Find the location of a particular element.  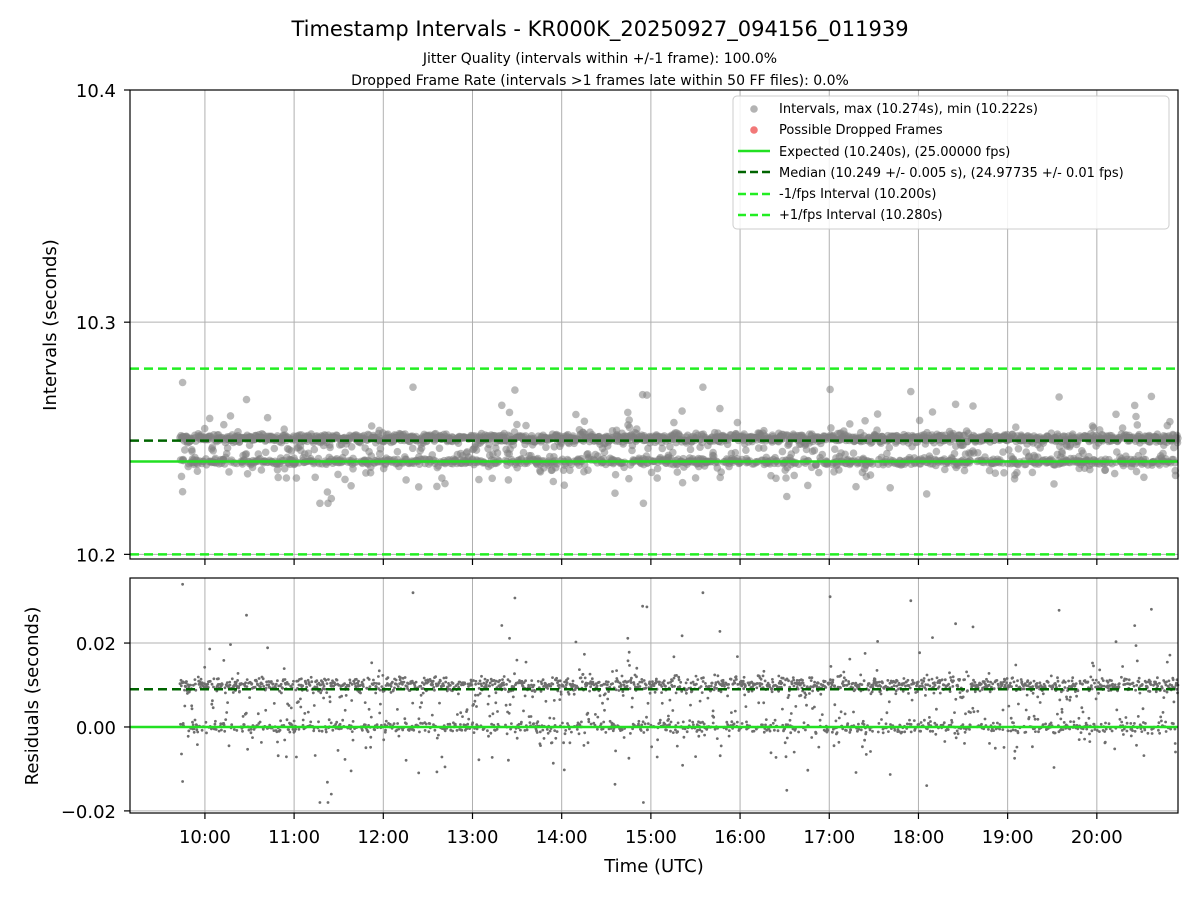

legend-label-dropped: Possible Dropped Frames is located at coordinates (861, 130).